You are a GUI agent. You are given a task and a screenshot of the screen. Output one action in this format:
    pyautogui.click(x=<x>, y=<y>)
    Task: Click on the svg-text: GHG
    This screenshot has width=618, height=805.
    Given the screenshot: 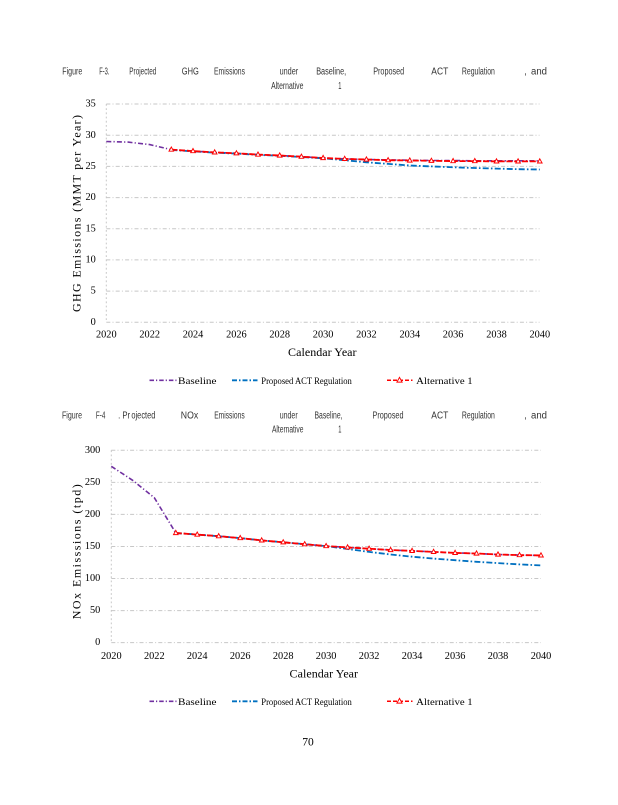 What is the action you would take?
    pyautogui.click(x=190, y=71)
    